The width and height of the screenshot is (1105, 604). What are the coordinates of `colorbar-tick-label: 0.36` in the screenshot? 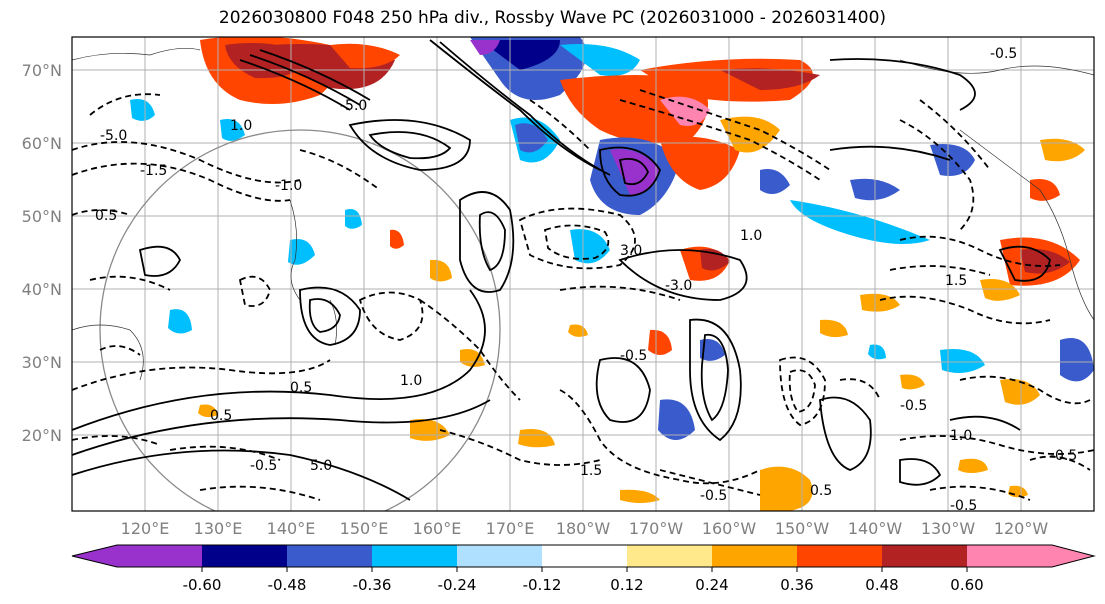 It's located at (796, 585).